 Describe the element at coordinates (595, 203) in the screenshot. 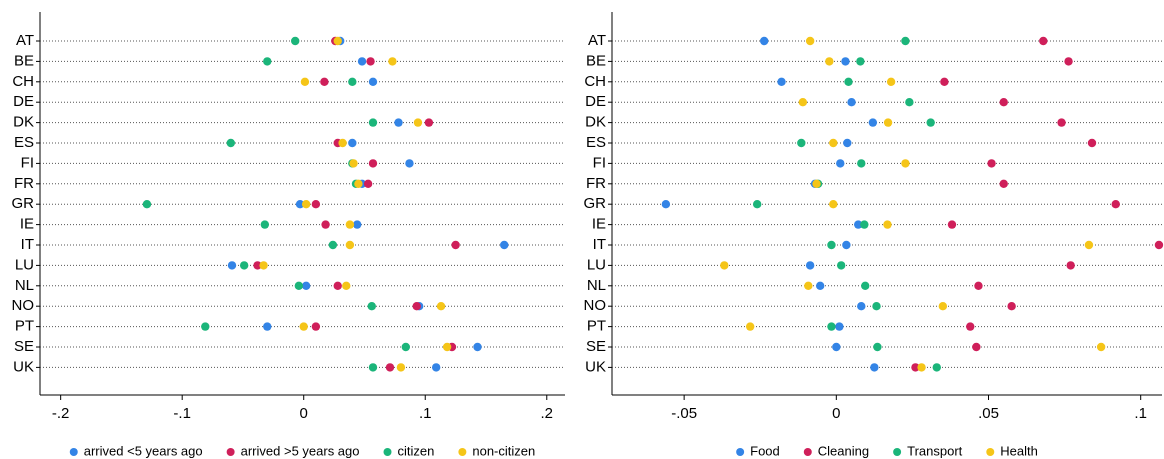

I see `row-label: GR` at that location.